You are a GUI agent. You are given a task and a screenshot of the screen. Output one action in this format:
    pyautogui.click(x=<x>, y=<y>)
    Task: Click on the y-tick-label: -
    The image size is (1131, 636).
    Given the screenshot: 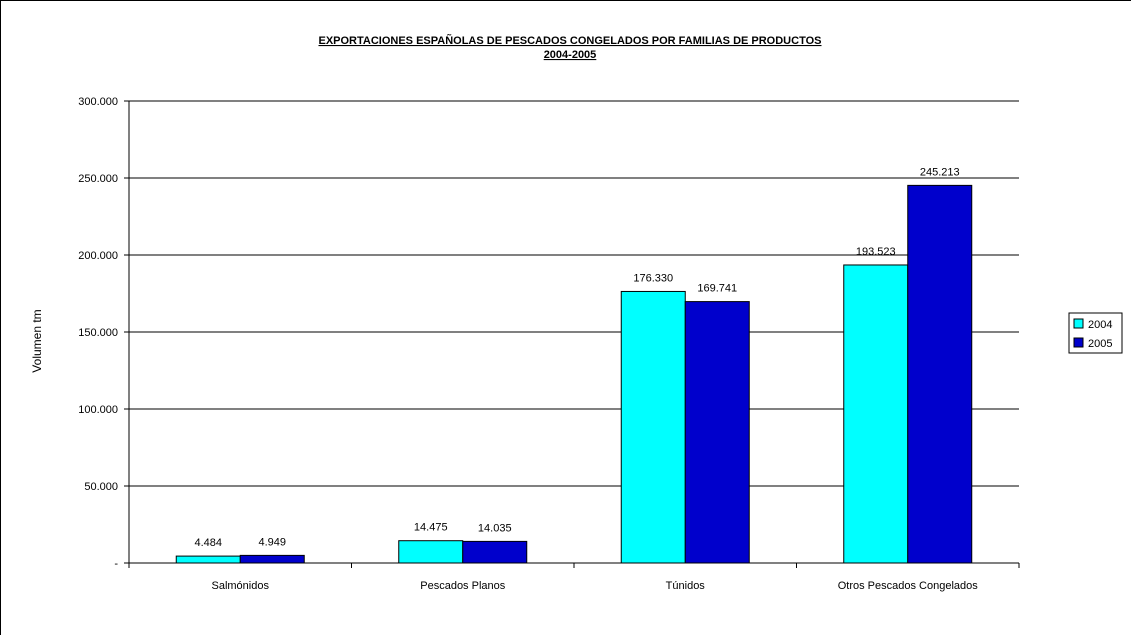 What is the action you would take?
    pyautogui.click(x=116, y=564)
    